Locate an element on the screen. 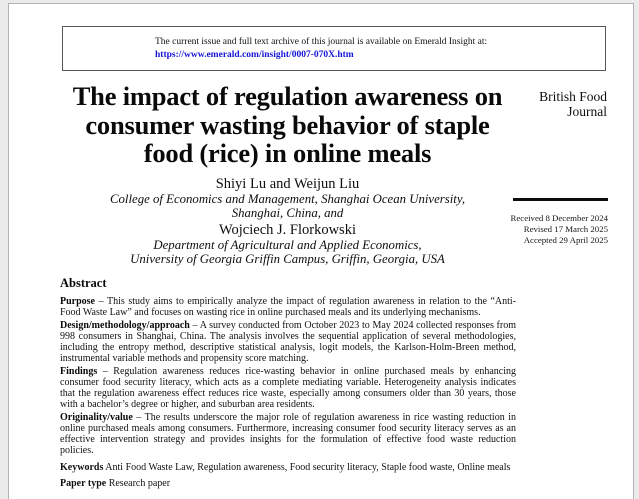  received-date: Received 8 December 2024 is located at coordinates (559, 218).